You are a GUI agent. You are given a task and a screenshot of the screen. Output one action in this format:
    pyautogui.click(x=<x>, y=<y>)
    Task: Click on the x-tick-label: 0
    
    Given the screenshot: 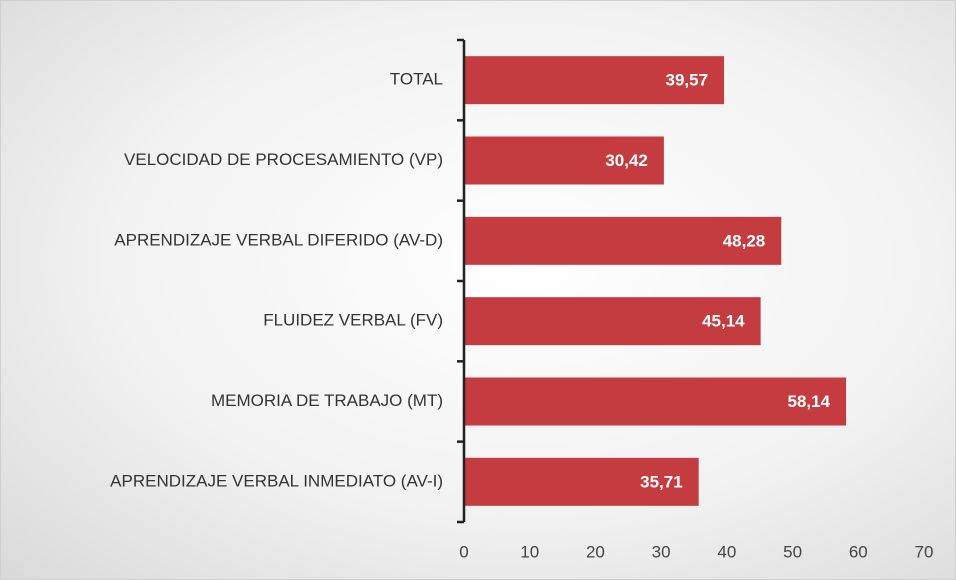 What is the action you would take?
    pyautogui.click(x=463, y=551)
    